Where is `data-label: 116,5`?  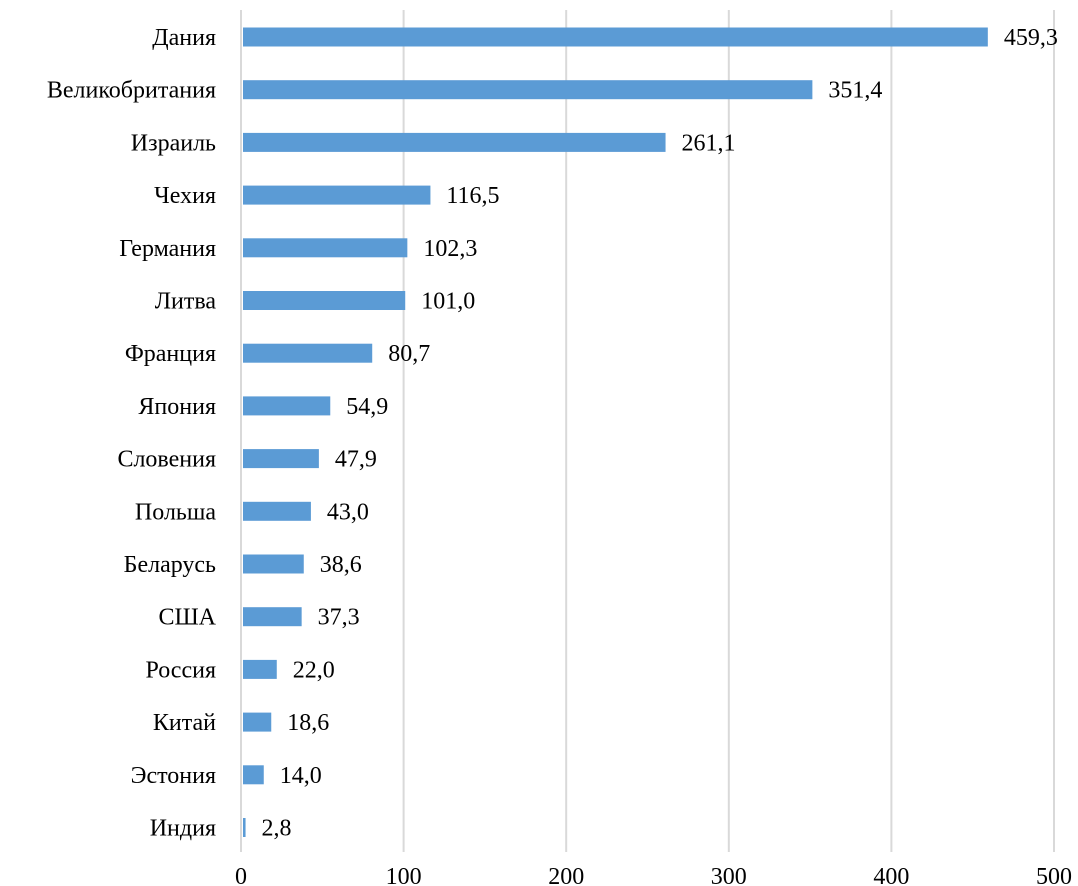 data-label: 116,5 is located at coordinates (472, 196).